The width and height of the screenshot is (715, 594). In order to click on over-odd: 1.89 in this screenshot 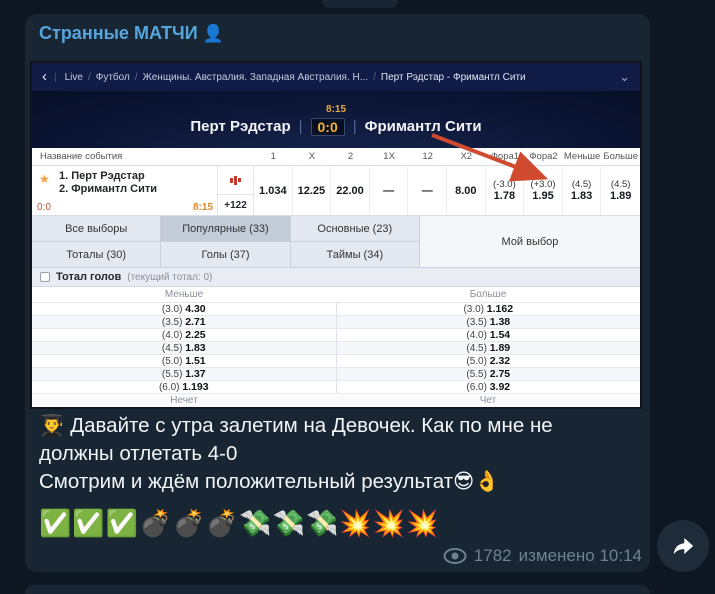, I will do `click(620, 196)`.